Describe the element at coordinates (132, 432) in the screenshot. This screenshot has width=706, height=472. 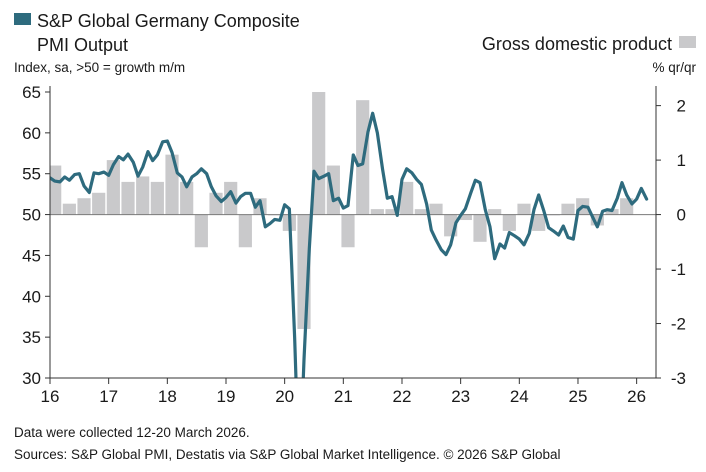
I see `footnote-collection-date: Data were collected 12-20 March 2026.` at that location.